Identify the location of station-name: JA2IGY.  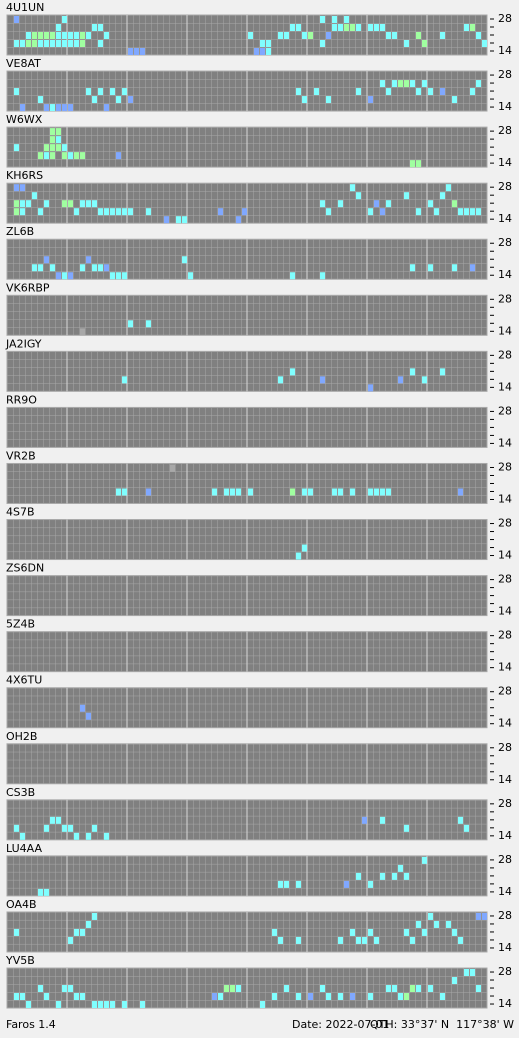
(23, 343).